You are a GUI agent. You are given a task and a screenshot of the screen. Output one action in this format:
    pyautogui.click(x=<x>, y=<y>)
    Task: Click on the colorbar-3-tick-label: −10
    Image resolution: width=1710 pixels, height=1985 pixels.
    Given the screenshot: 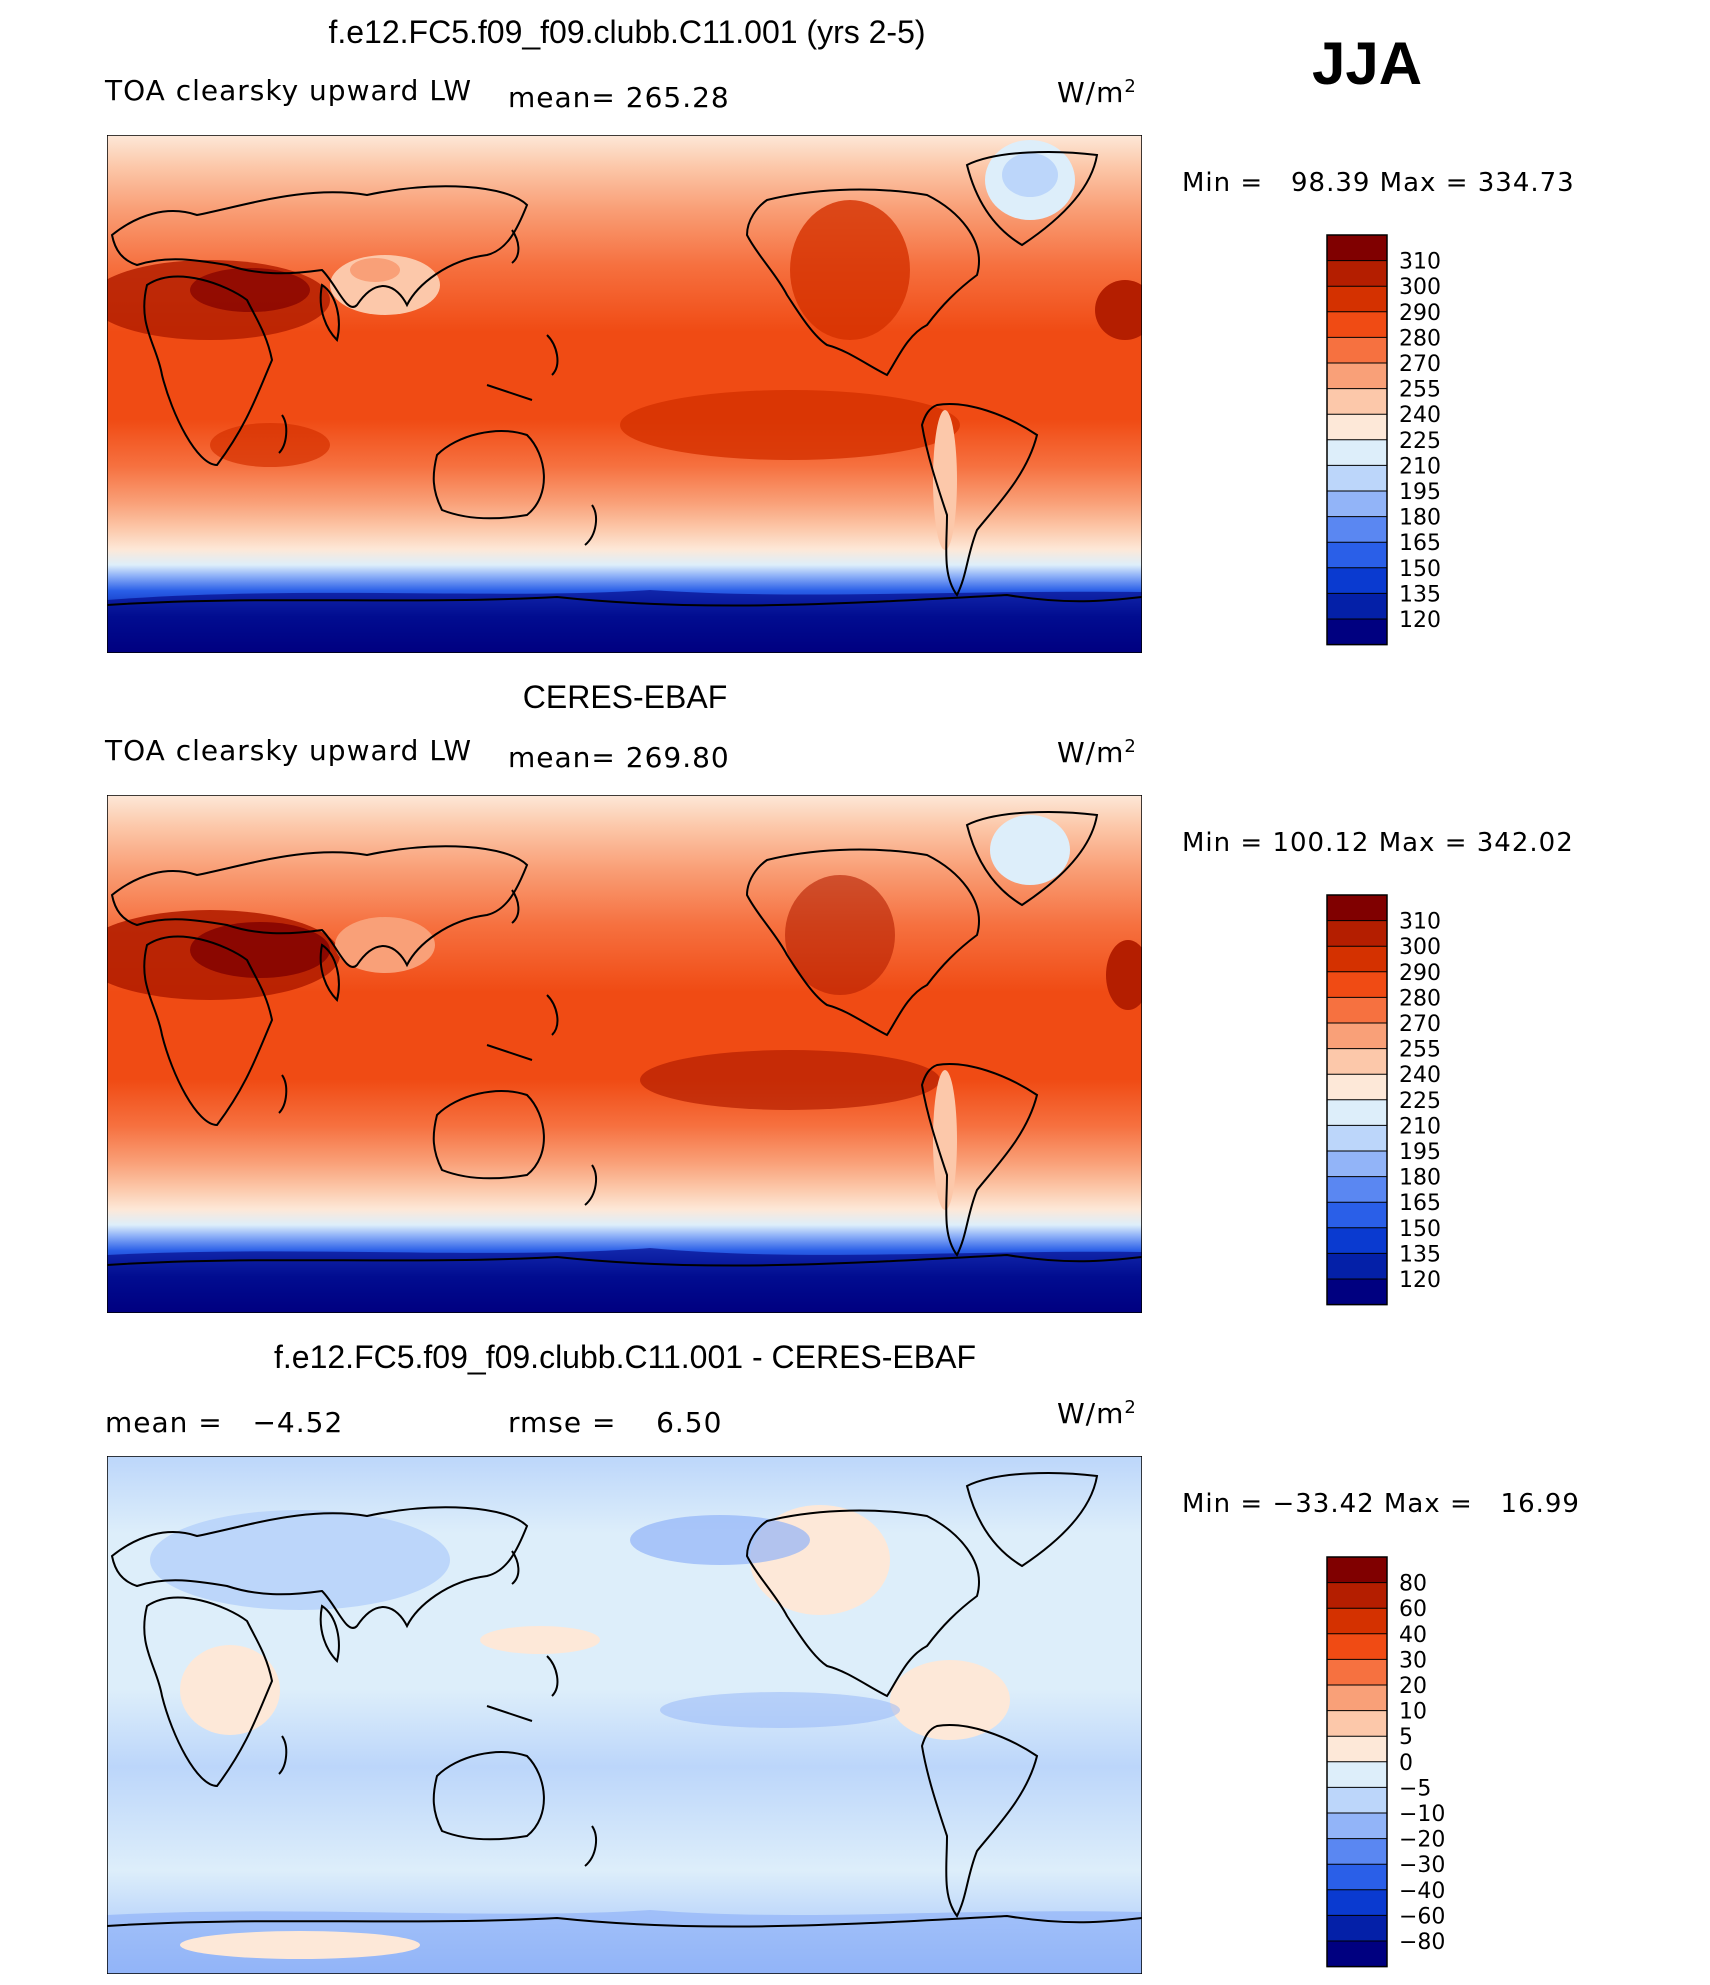 What is the action you would take?
    pyautogui.click(x=1422, y=1814)
    